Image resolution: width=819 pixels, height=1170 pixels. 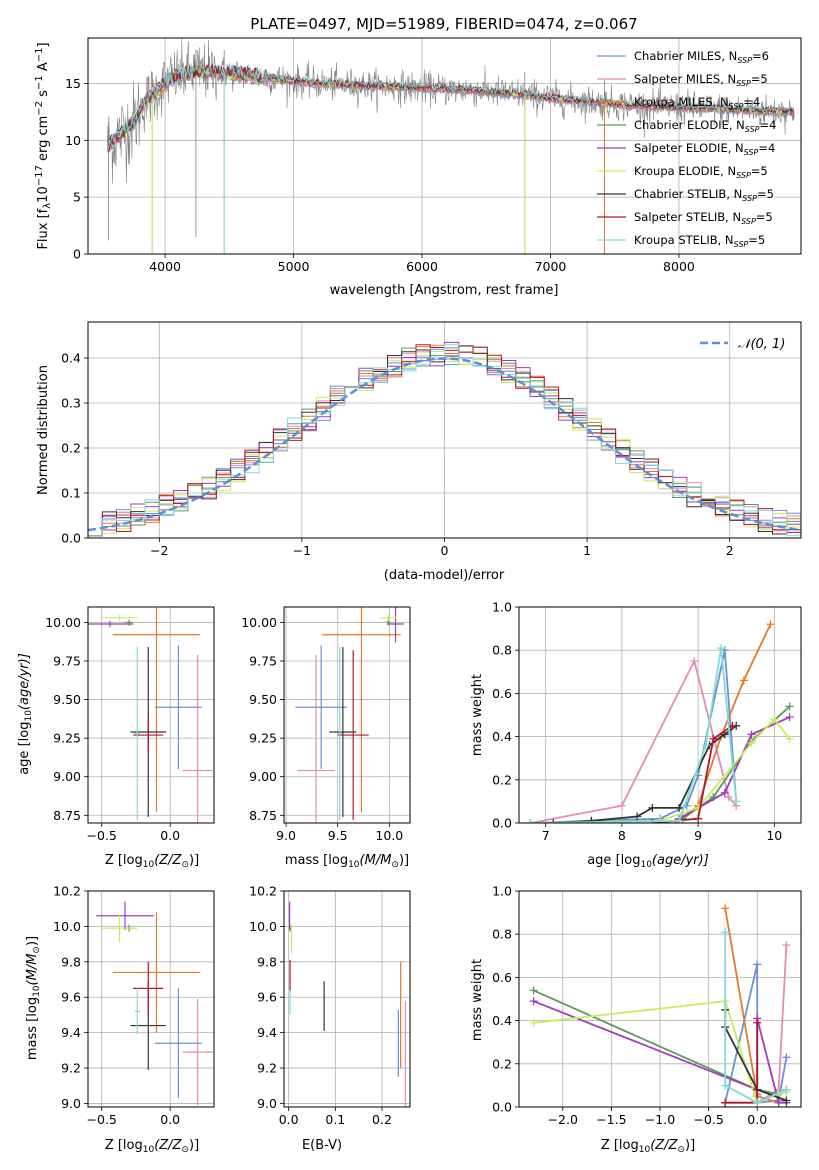 What do you see at coordinates (73, 140) in the screenshot?
I see `y-tick-label: 10` at bounding box center [73, 140].